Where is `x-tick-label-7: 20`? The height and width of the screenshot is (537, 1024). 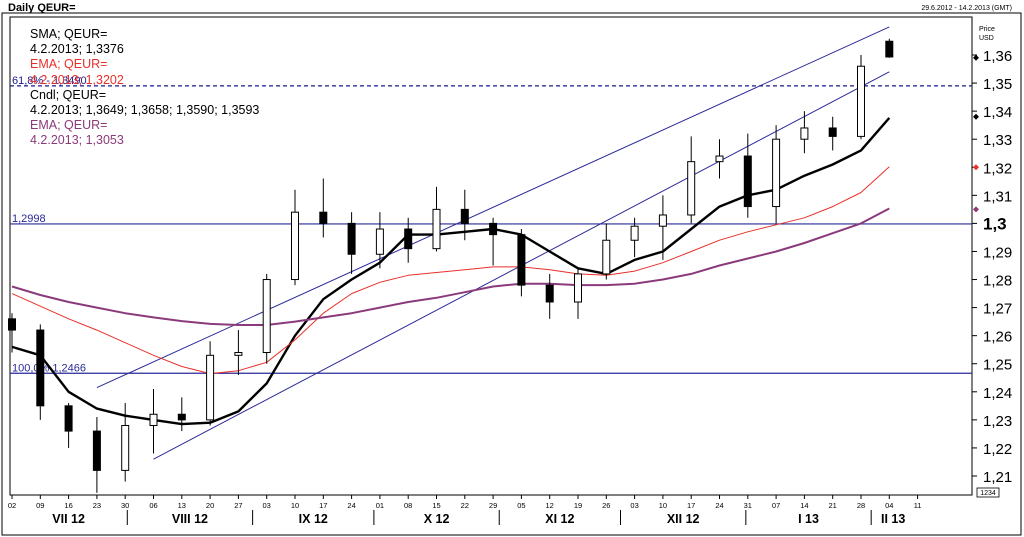 x-tick-label-7: 20 is located at coordinates (210, 505).